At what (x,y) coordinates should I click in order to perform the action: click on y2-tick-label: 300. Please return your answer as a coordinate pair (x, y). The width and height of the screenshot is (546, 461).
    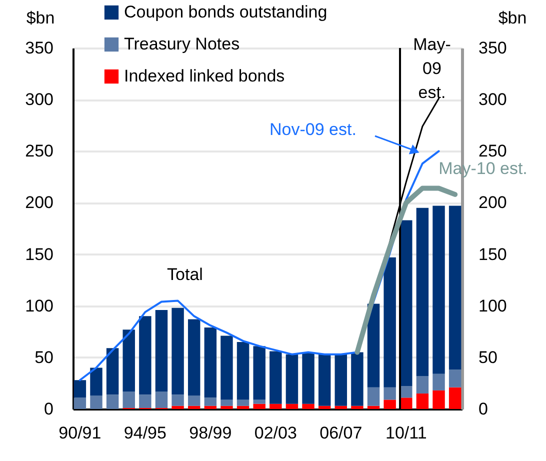
    Looking at the image, I should click on (492, 100).